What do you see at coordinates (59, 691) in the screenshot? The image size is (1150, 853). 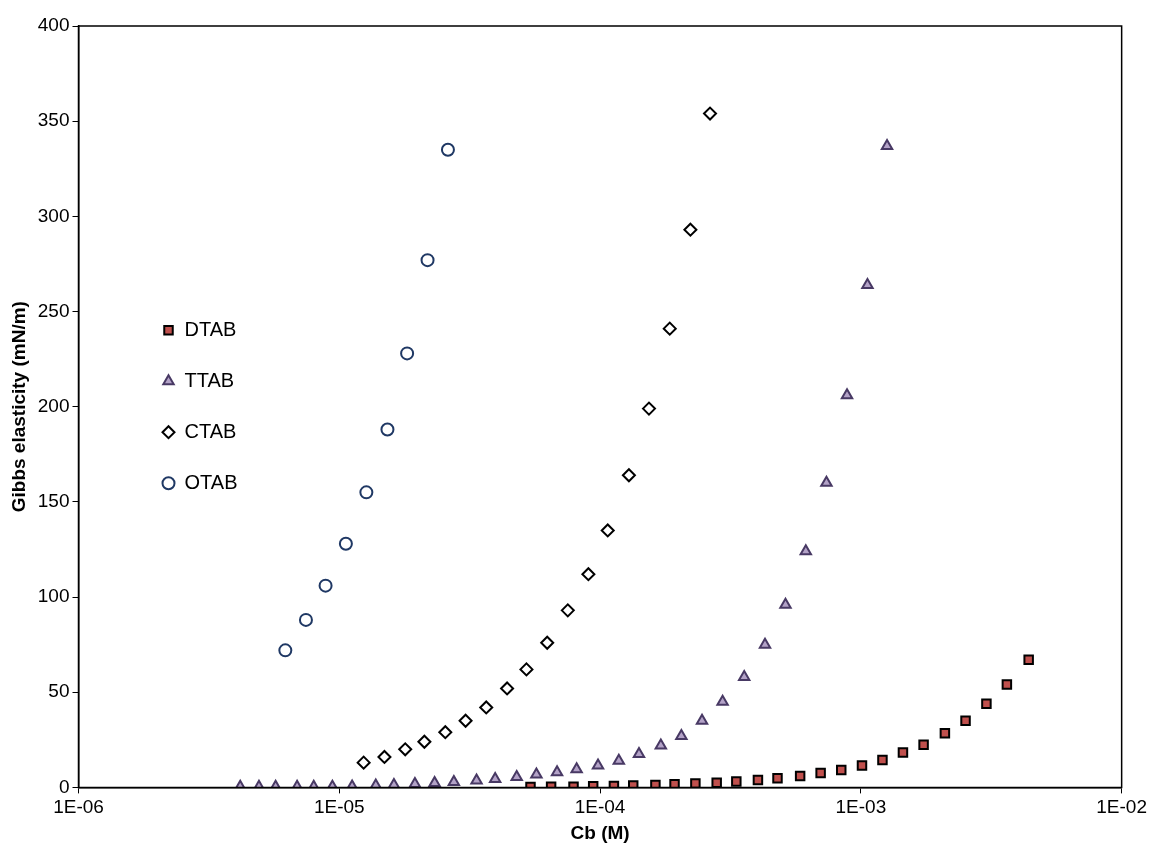 I see `y-tick-label: 50` at bounding box center [59, 691].